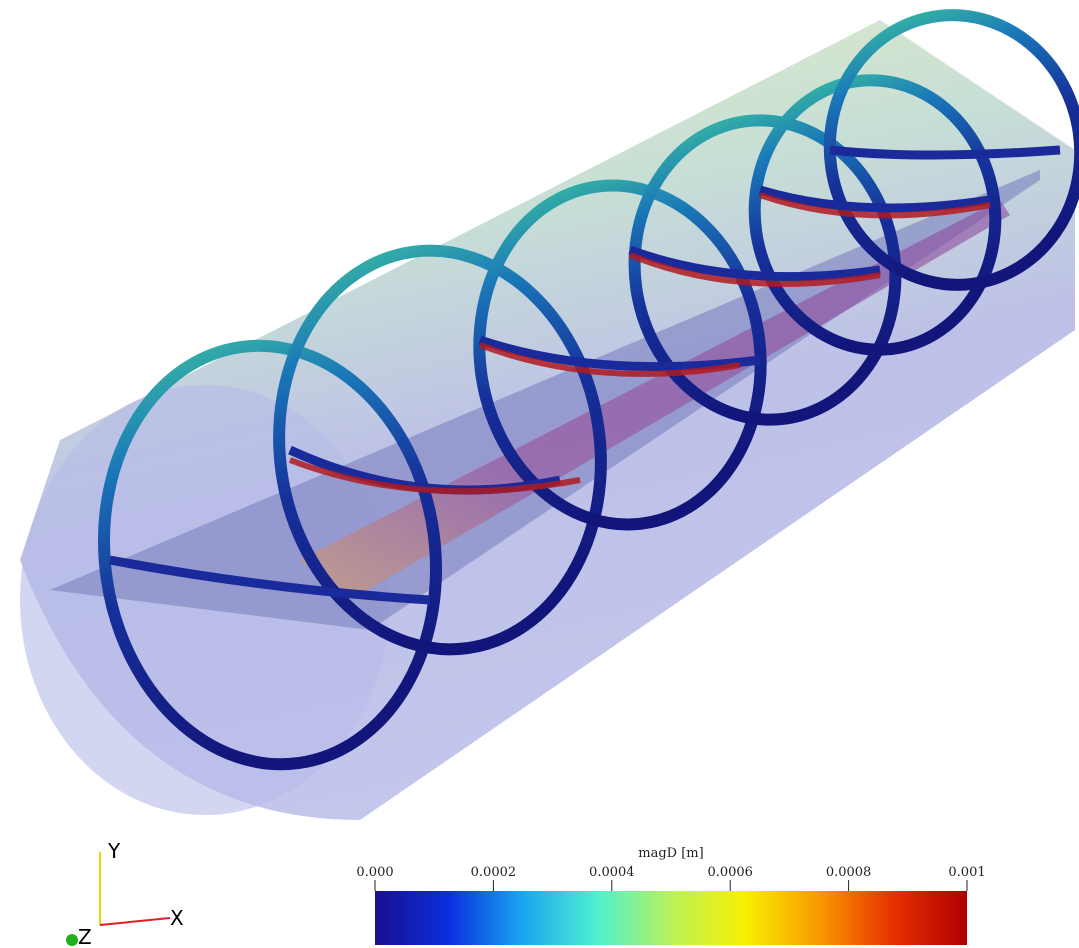 The image size is (1079, 948). I want to click on colorbar-title: magD [m], so click(670, 853).